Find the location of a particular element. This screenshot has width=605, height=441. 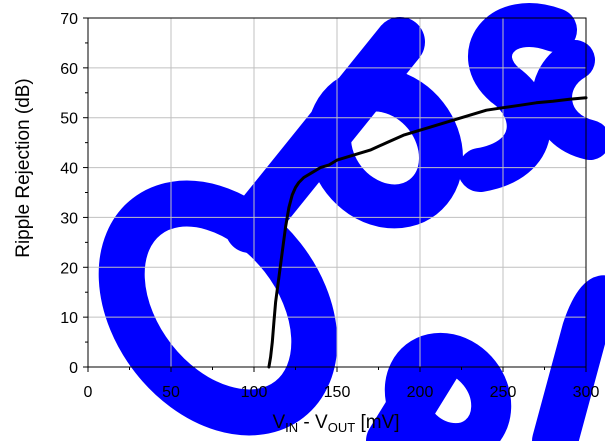

y-tick-label: 50 is located at coordinates (69, 119).